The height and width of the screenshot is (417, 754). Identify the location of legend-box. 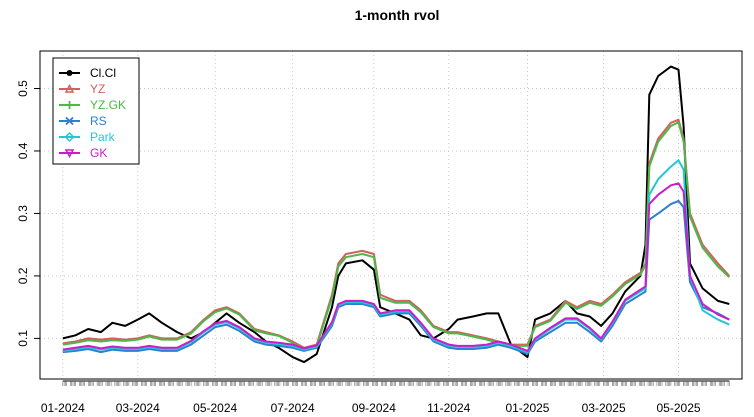
(96, 111).